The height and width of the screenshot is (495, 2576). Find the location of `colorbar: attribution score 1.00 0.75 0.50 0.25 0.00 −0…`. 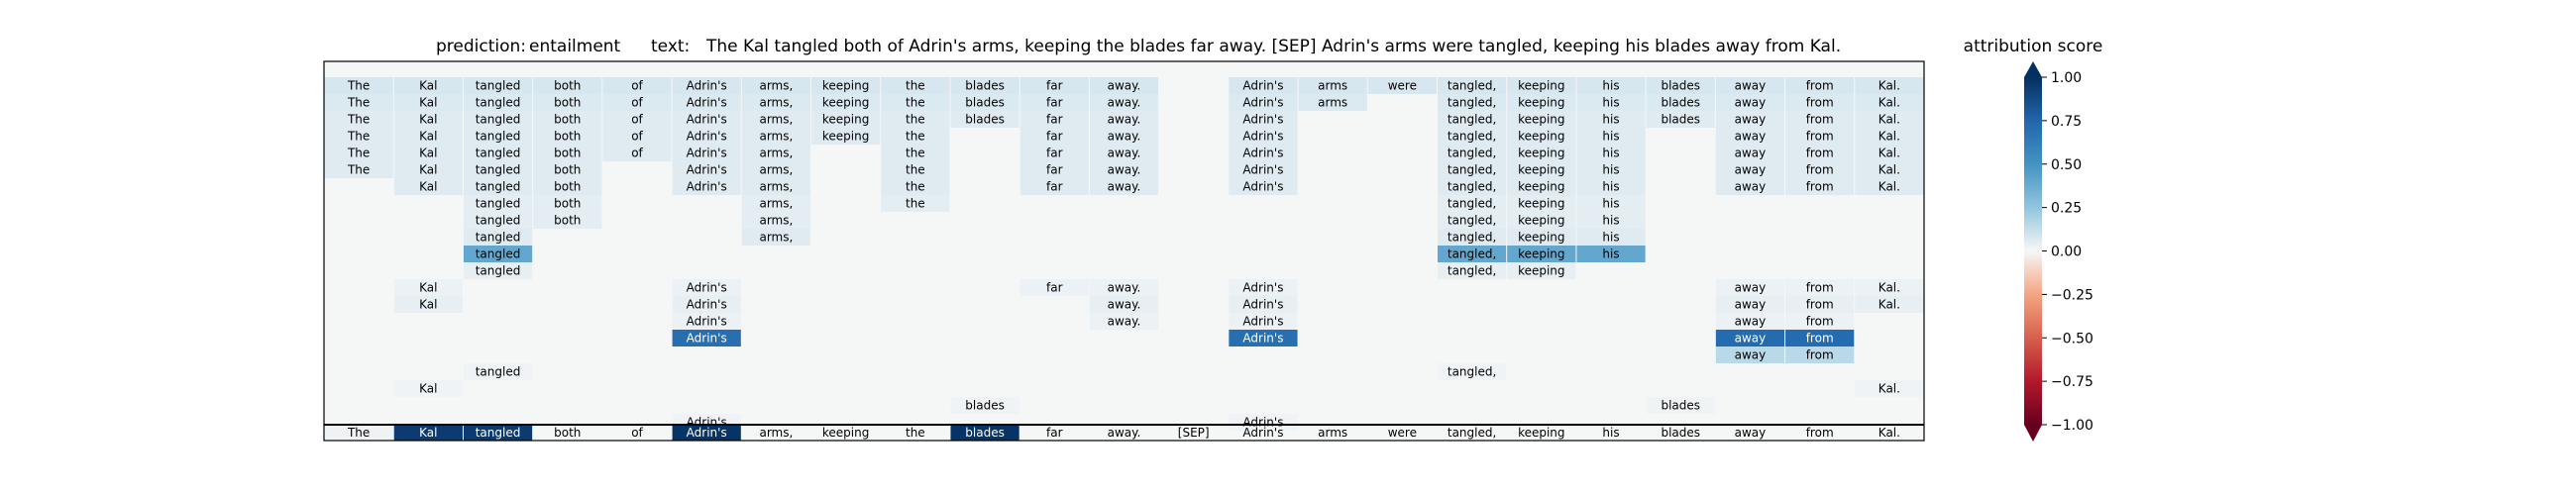

colorbar: attribution score 1.00 0.75 0.50 0.25 0.00 −0… is located at coordinates (2033, 240).